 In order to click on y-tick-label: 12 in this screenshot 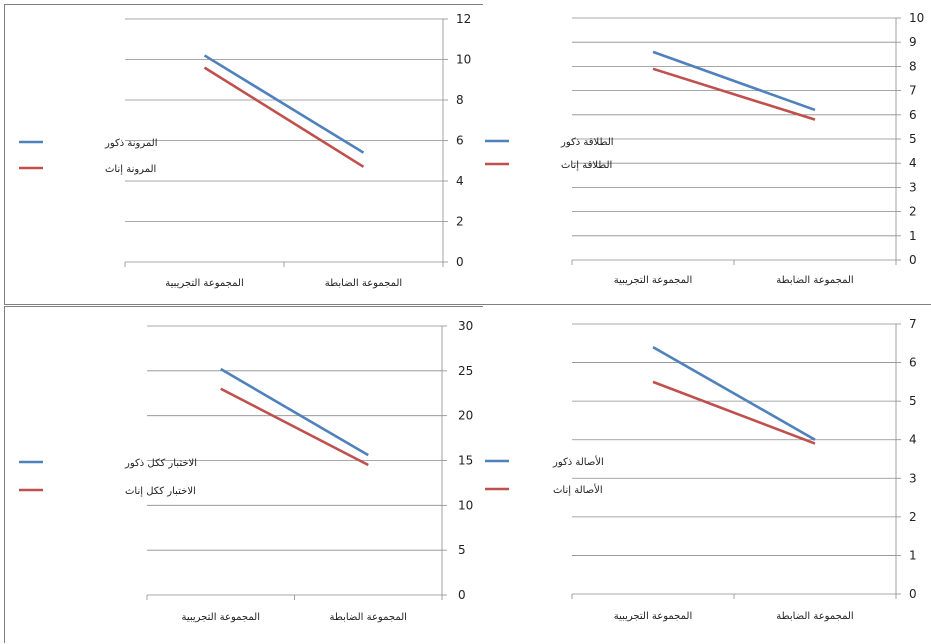, I will do `click(463, 19)`.